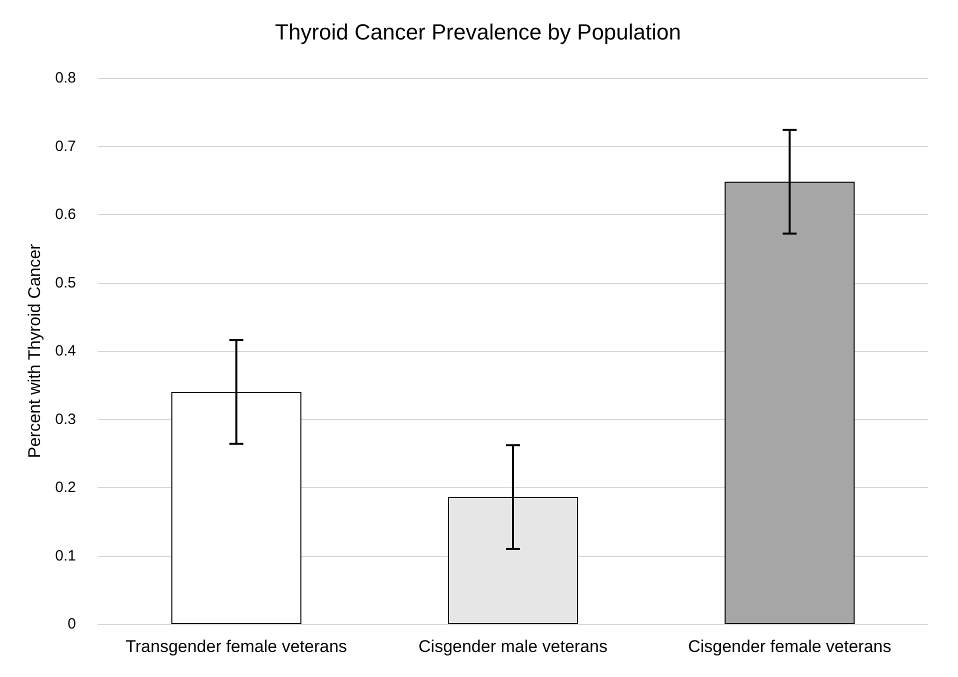  Describe the element at coordinates (478, 32) in the screenshot. I see `chart-title: Thyroid Cancer Prevalence by Population` at that location.